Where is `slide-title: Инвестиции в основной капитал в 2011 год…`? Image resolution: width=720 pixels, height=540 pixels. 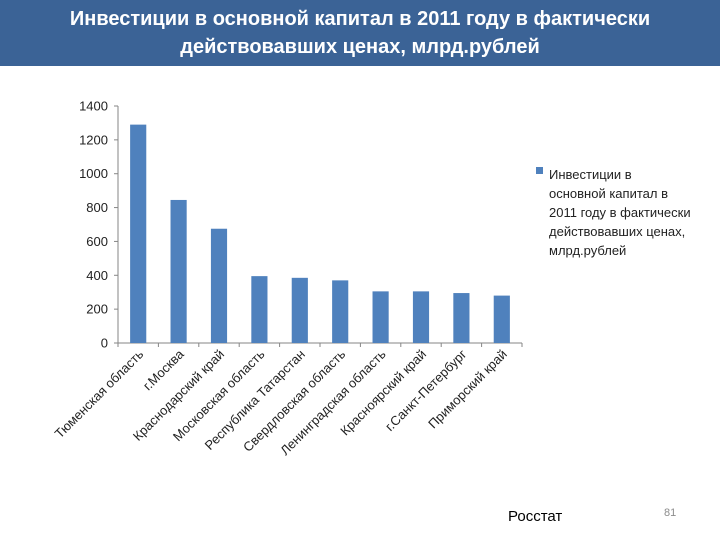
slide-title: Инвестиции в основной капитал в 2011 год… is located at coordinates (360, 33).